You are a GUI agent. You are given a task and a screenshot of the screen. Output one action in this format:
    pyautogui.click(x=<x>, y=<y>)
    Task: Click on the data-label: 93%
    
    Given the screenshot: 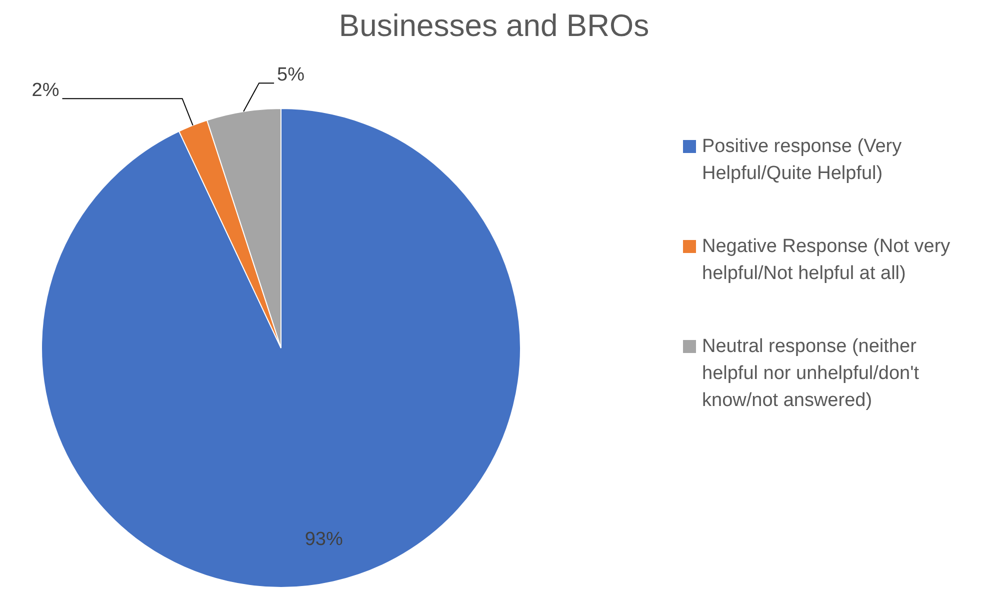 What is the action you would take?
    pyautogui.click(x=323, y=539)
    